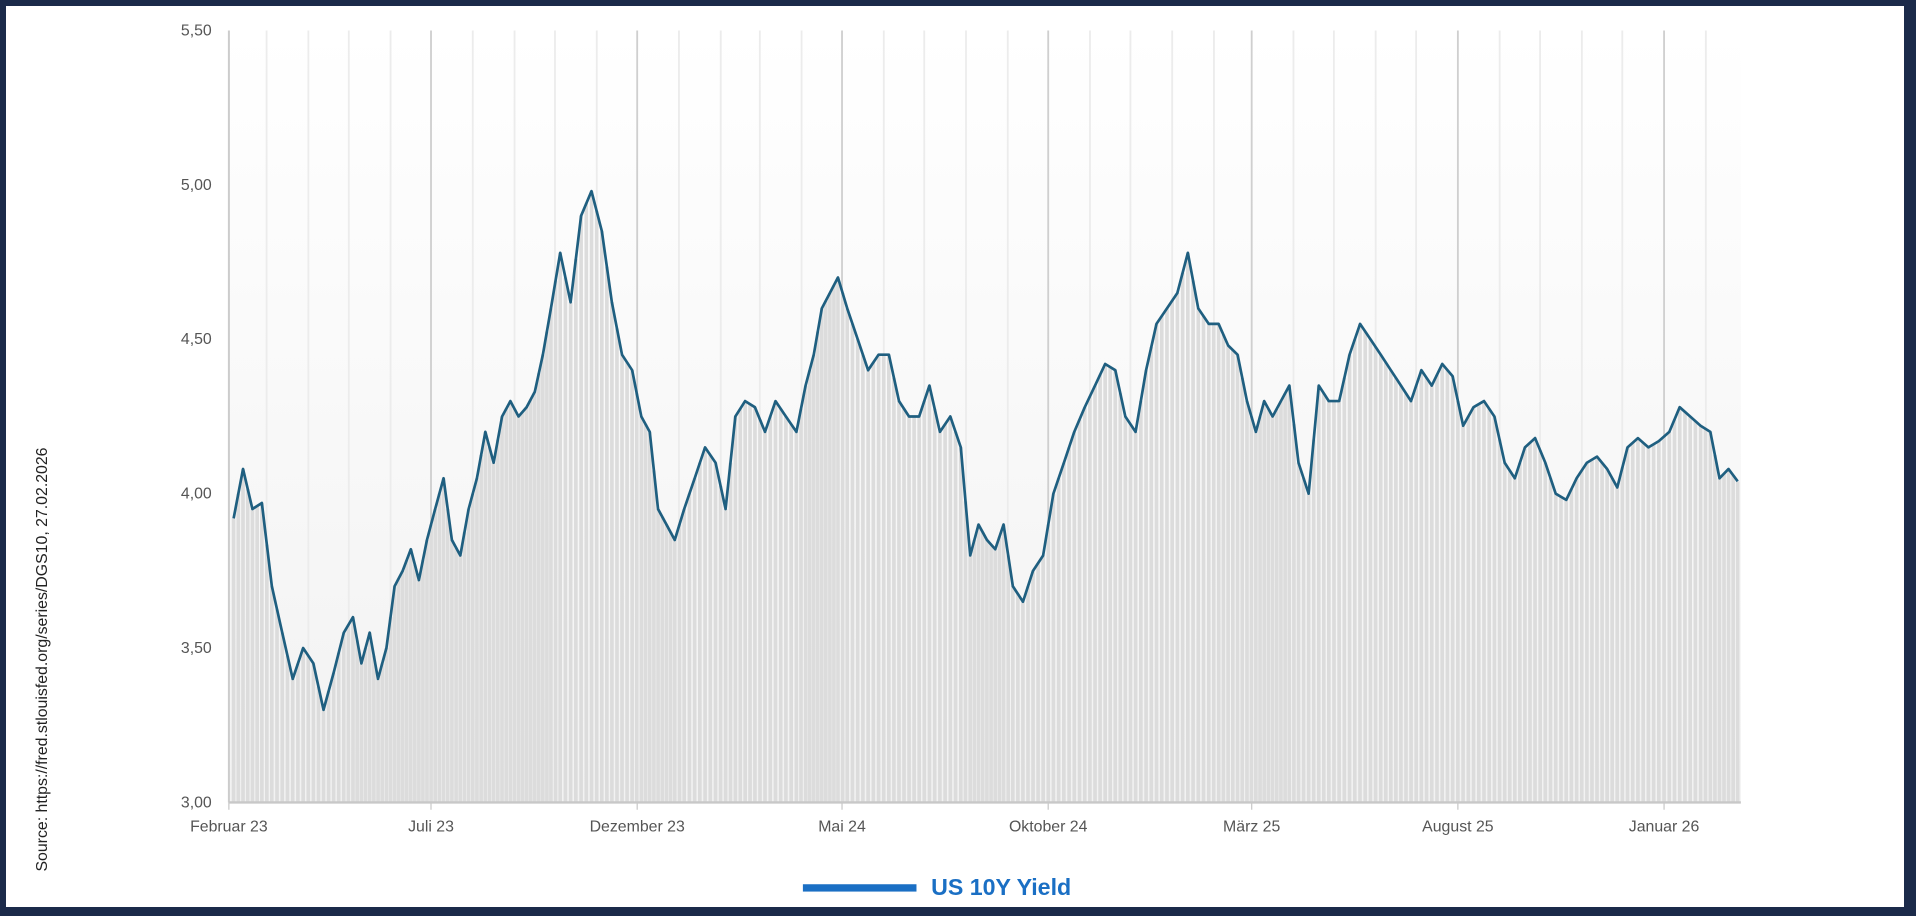 This screenshot has width=1916, height=916. What do you see at coordinates (196, 185) in the screenshot?
I see `y-tick-label: 5,00` at bounding box center [196, 185].